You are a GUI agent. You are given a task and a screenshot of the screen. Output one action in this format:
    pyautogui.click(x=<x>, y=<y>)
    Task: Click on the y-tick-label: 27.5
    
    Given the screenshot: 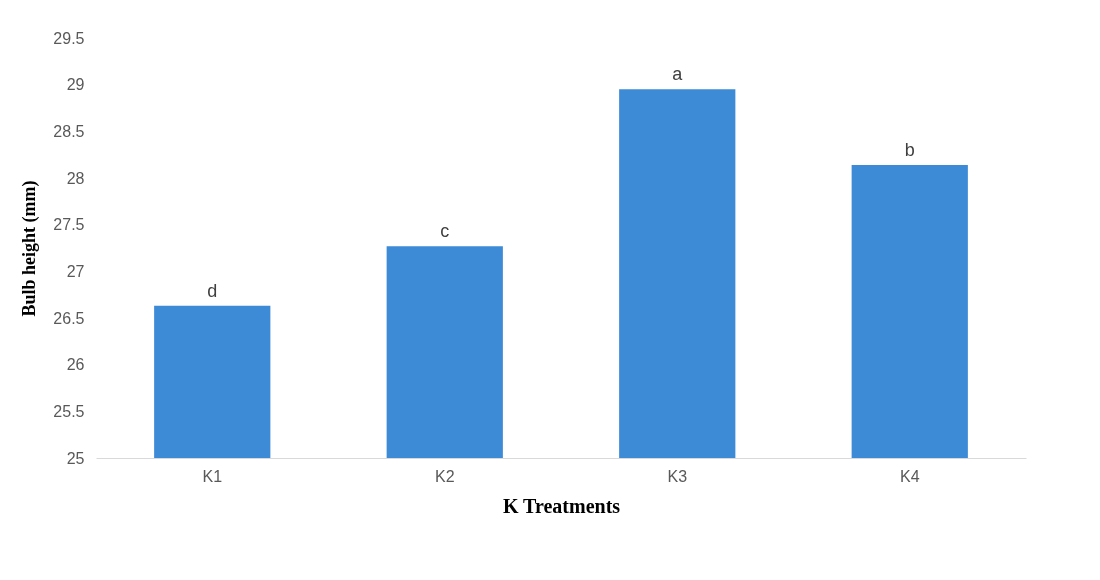 What is the action you would take?
    pyautogui.click(x=69, y=225)
    